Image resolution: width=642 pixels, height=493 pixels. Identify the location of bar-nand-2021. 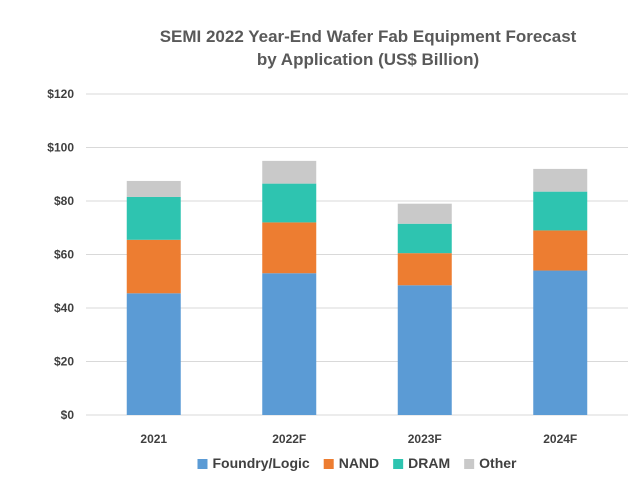
(153, 266).